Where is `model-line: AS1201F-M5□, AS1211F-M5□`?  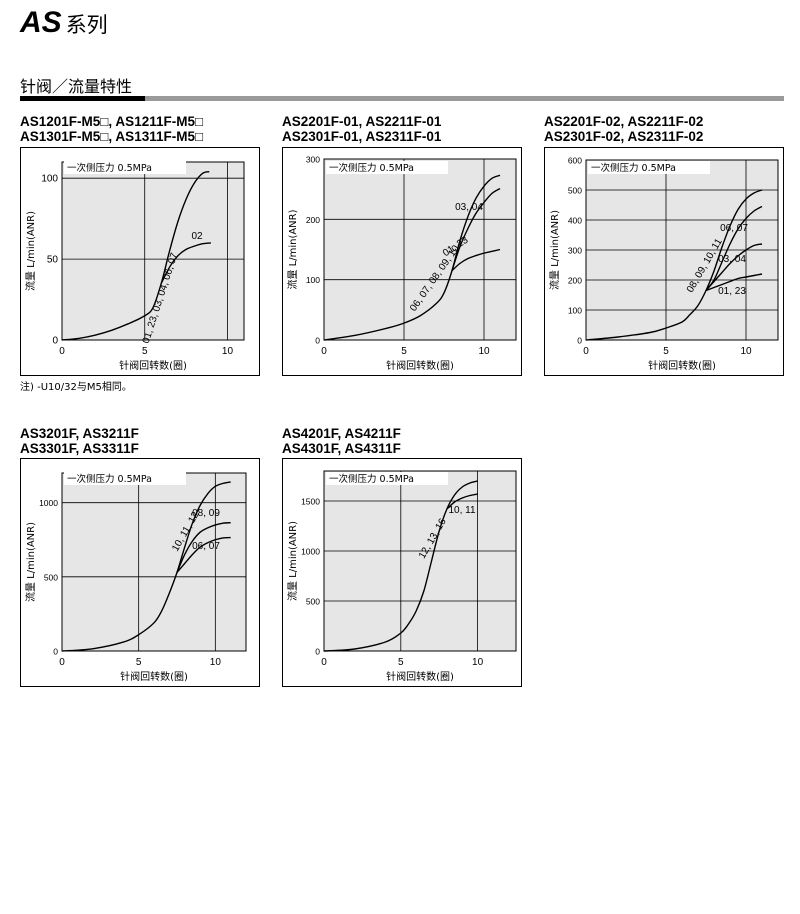
model-line: AS1201F-M5□, AS1211F-M5□ is located at coordinates (112, 121).